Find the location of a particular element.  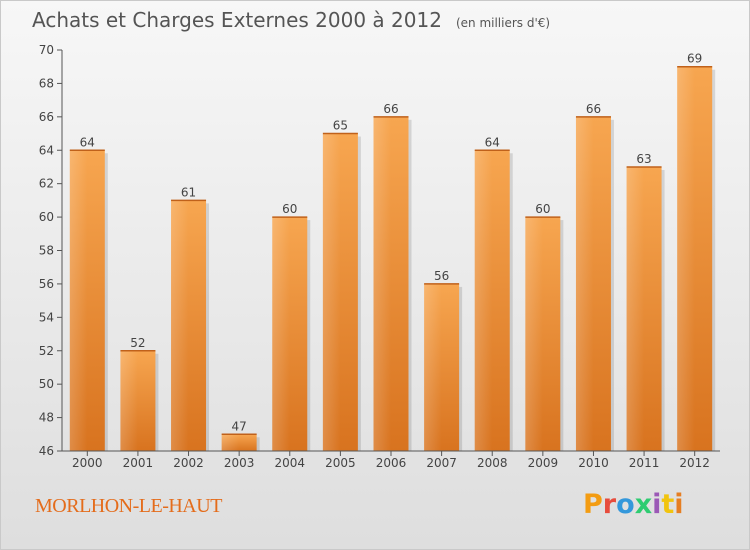

y-tick-label: 54 is located at coordinates (46, 317).